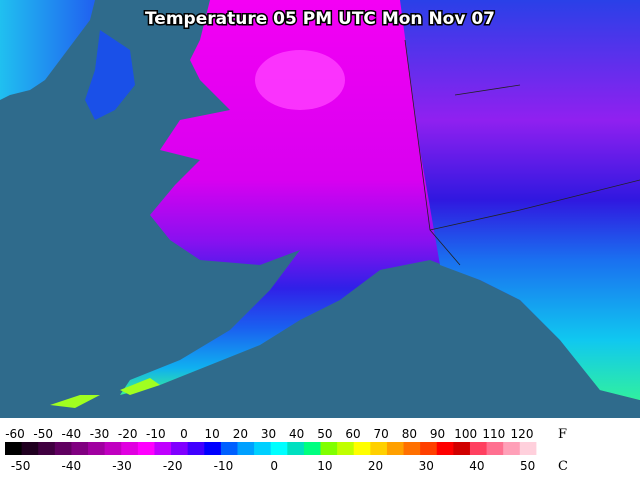 This screenshot has height=480, width=640. Describe the element at coordinates (122, 466) in the screenshot. I see `celsius-tick-label: -30` at that location.